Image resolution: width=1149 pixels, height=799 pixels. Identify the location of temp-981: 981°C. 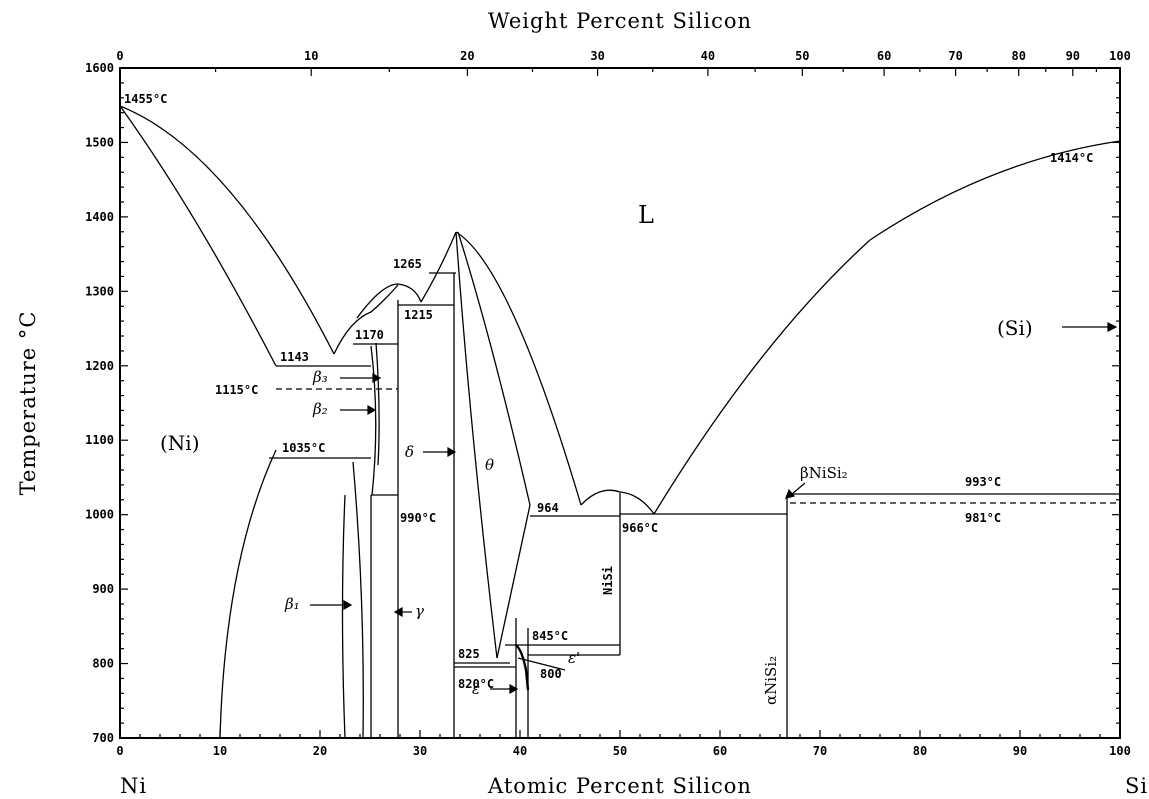
(983, 518).